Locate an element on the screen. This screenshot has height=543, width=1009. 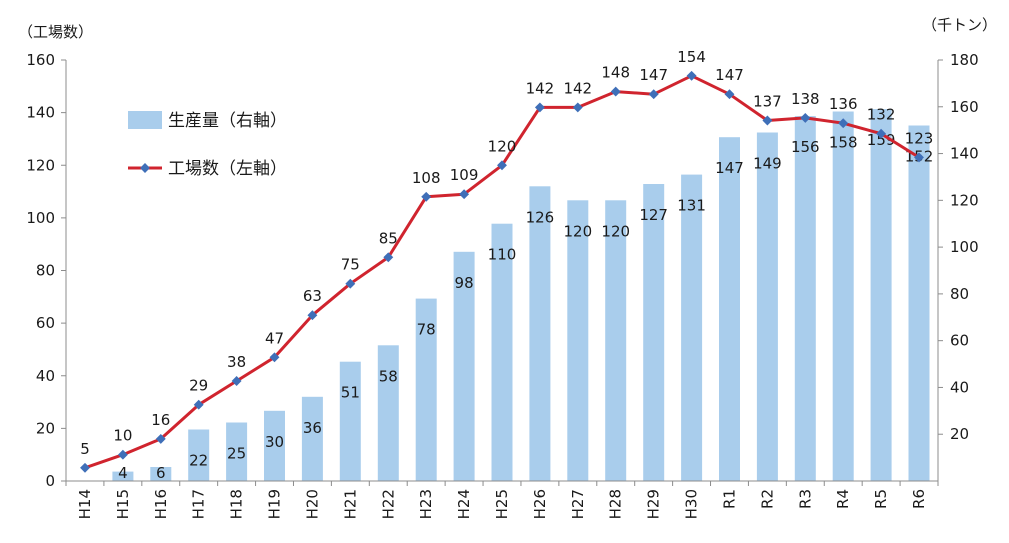
bar-value-label: 30 is located at coordinates (274, 442).